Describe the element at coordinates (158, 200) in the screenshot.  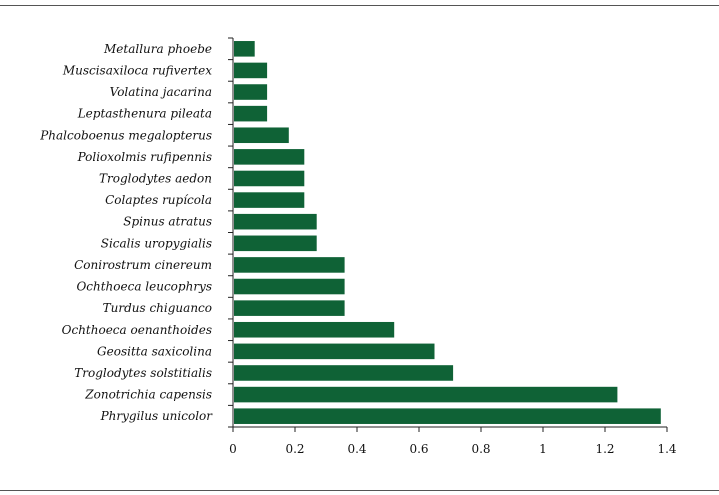
I see `category-label-colaptes-rupicola: Colaptes rupícola` at that location.